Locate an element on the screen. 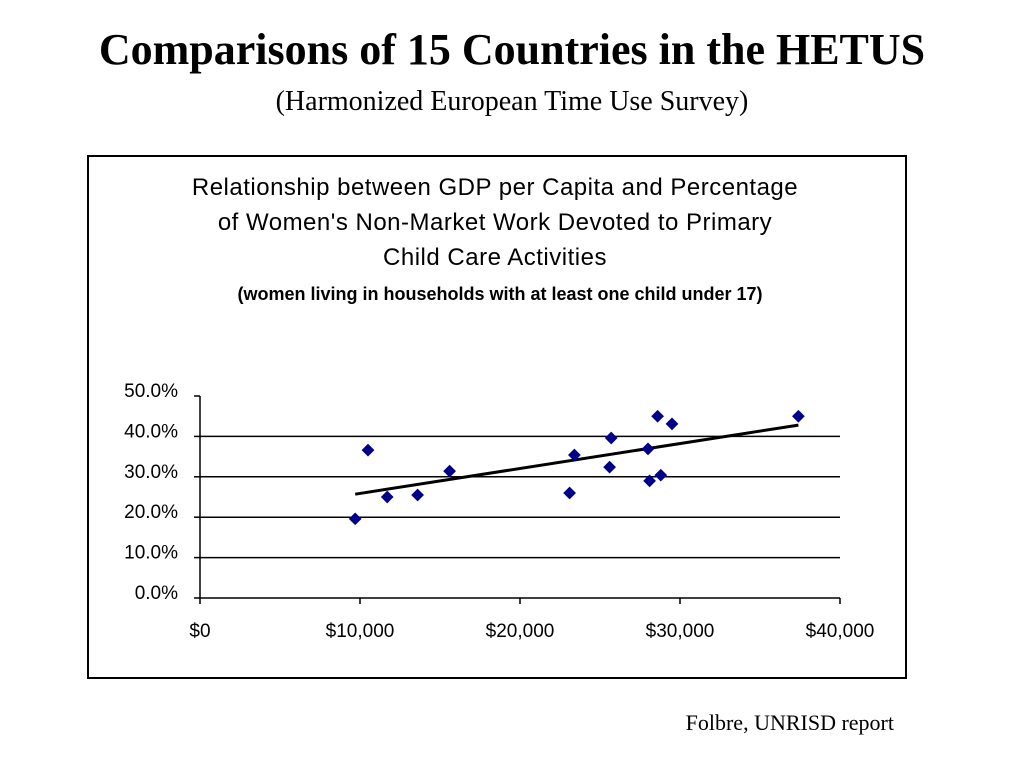  source: Folbre, UNRISD report is located at coordinates (789, 722).